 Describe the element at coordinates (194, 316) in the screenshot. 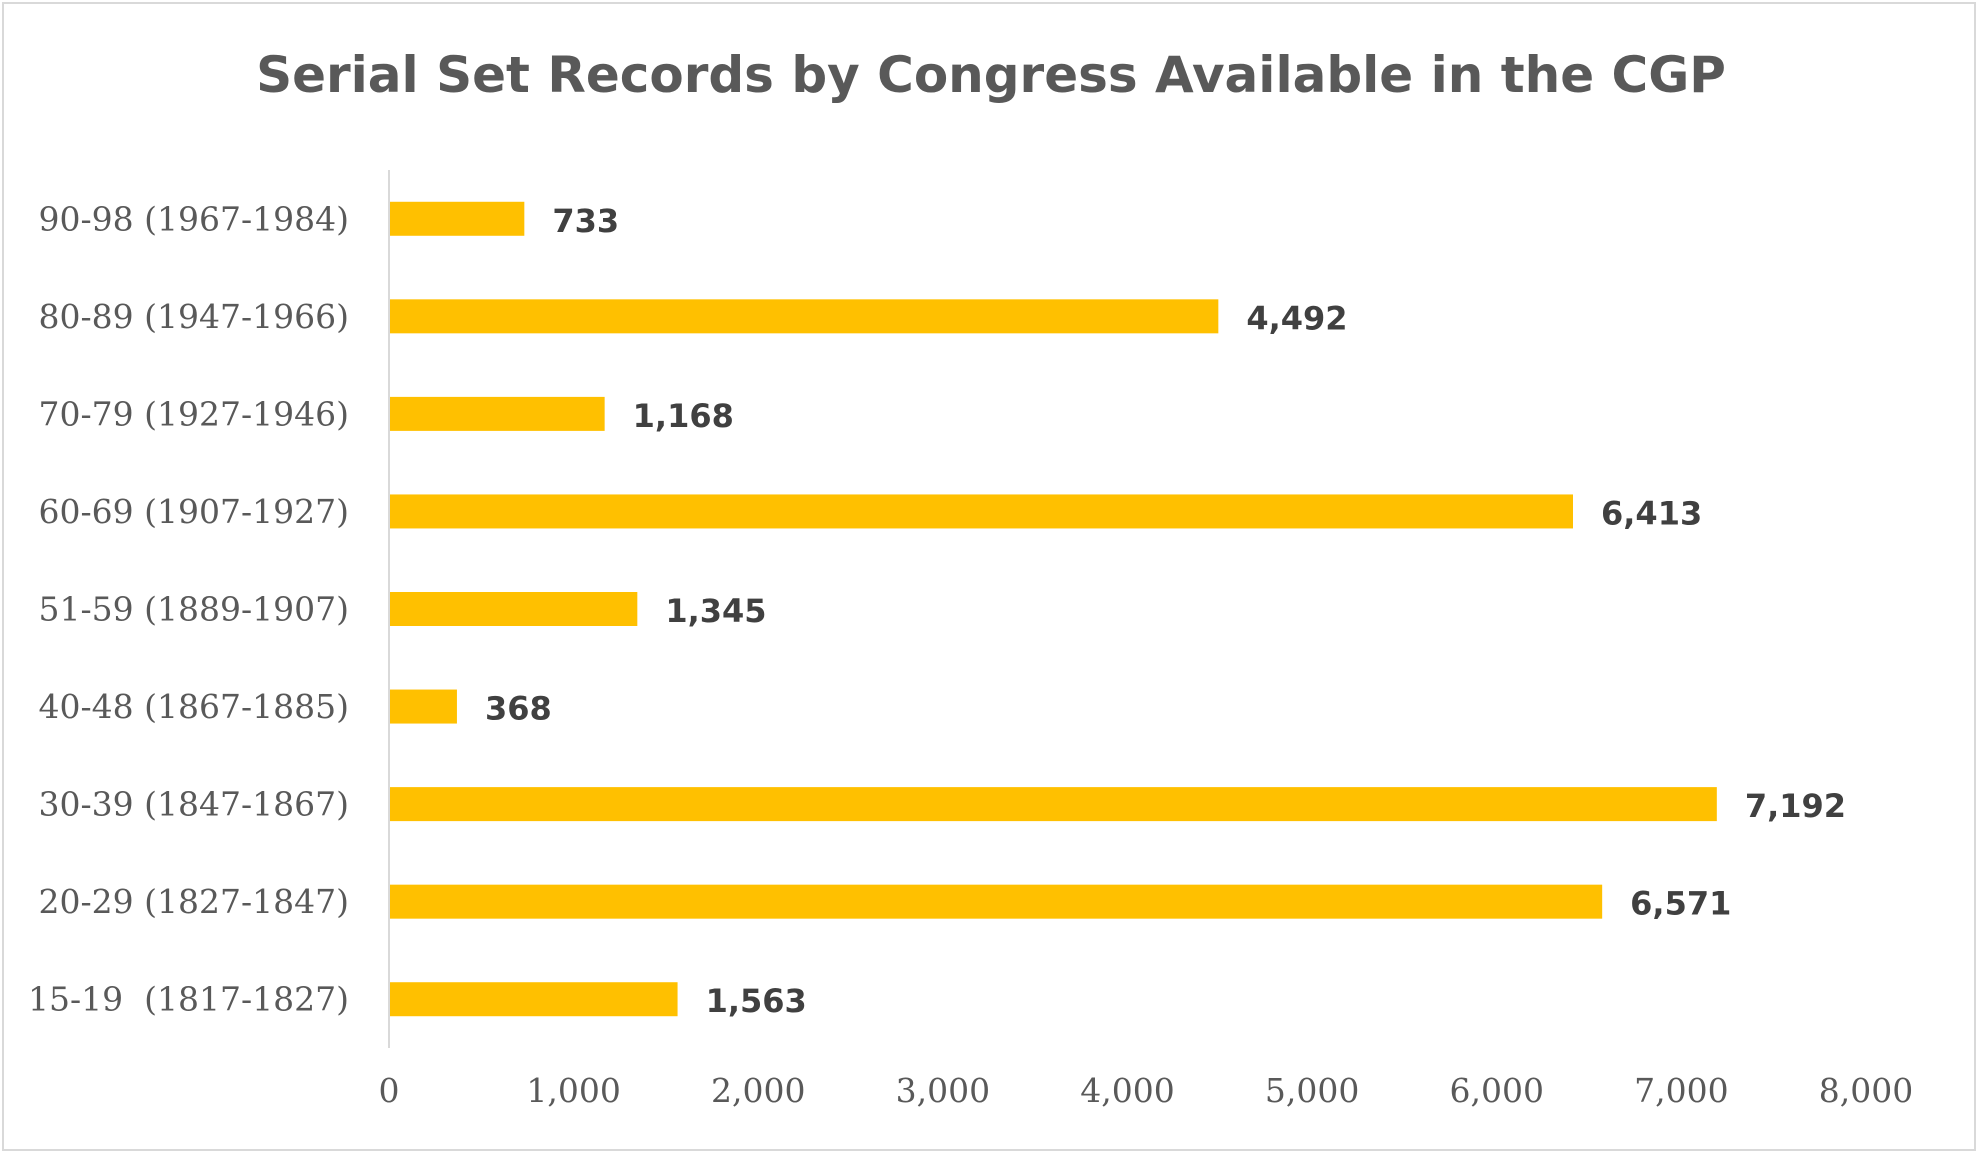

I see `category-label: 80-89 (1947-1966)` at that location.